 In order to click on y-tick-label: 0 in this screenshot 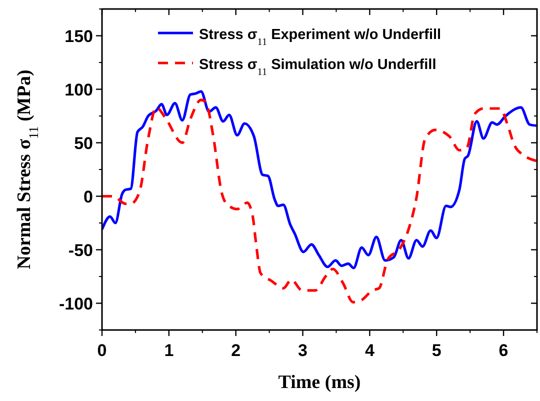, I will do `click(88, 196)`.